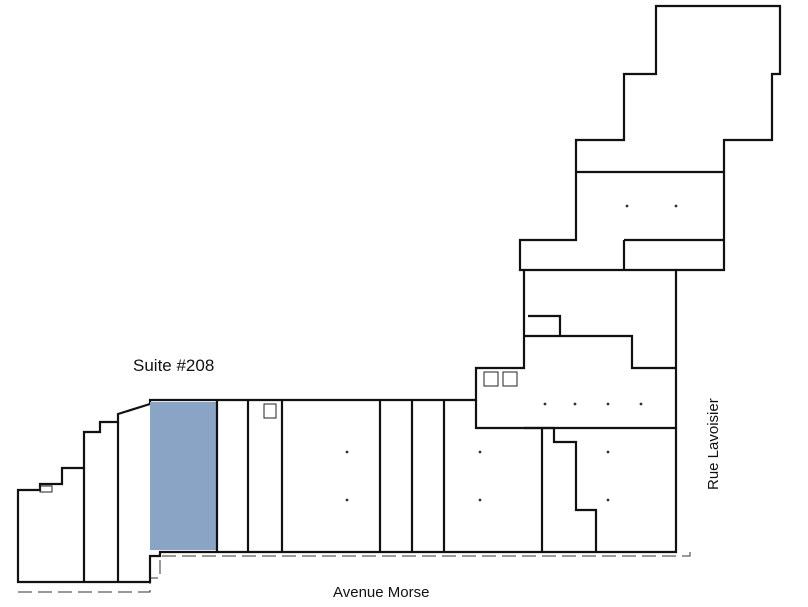 The width and height of the screenshot is (808, 607). What do you see at coordinates (174, 365) in the screenshot?
I see `suite-label: Suite #208` at bounding box center [174, 365].